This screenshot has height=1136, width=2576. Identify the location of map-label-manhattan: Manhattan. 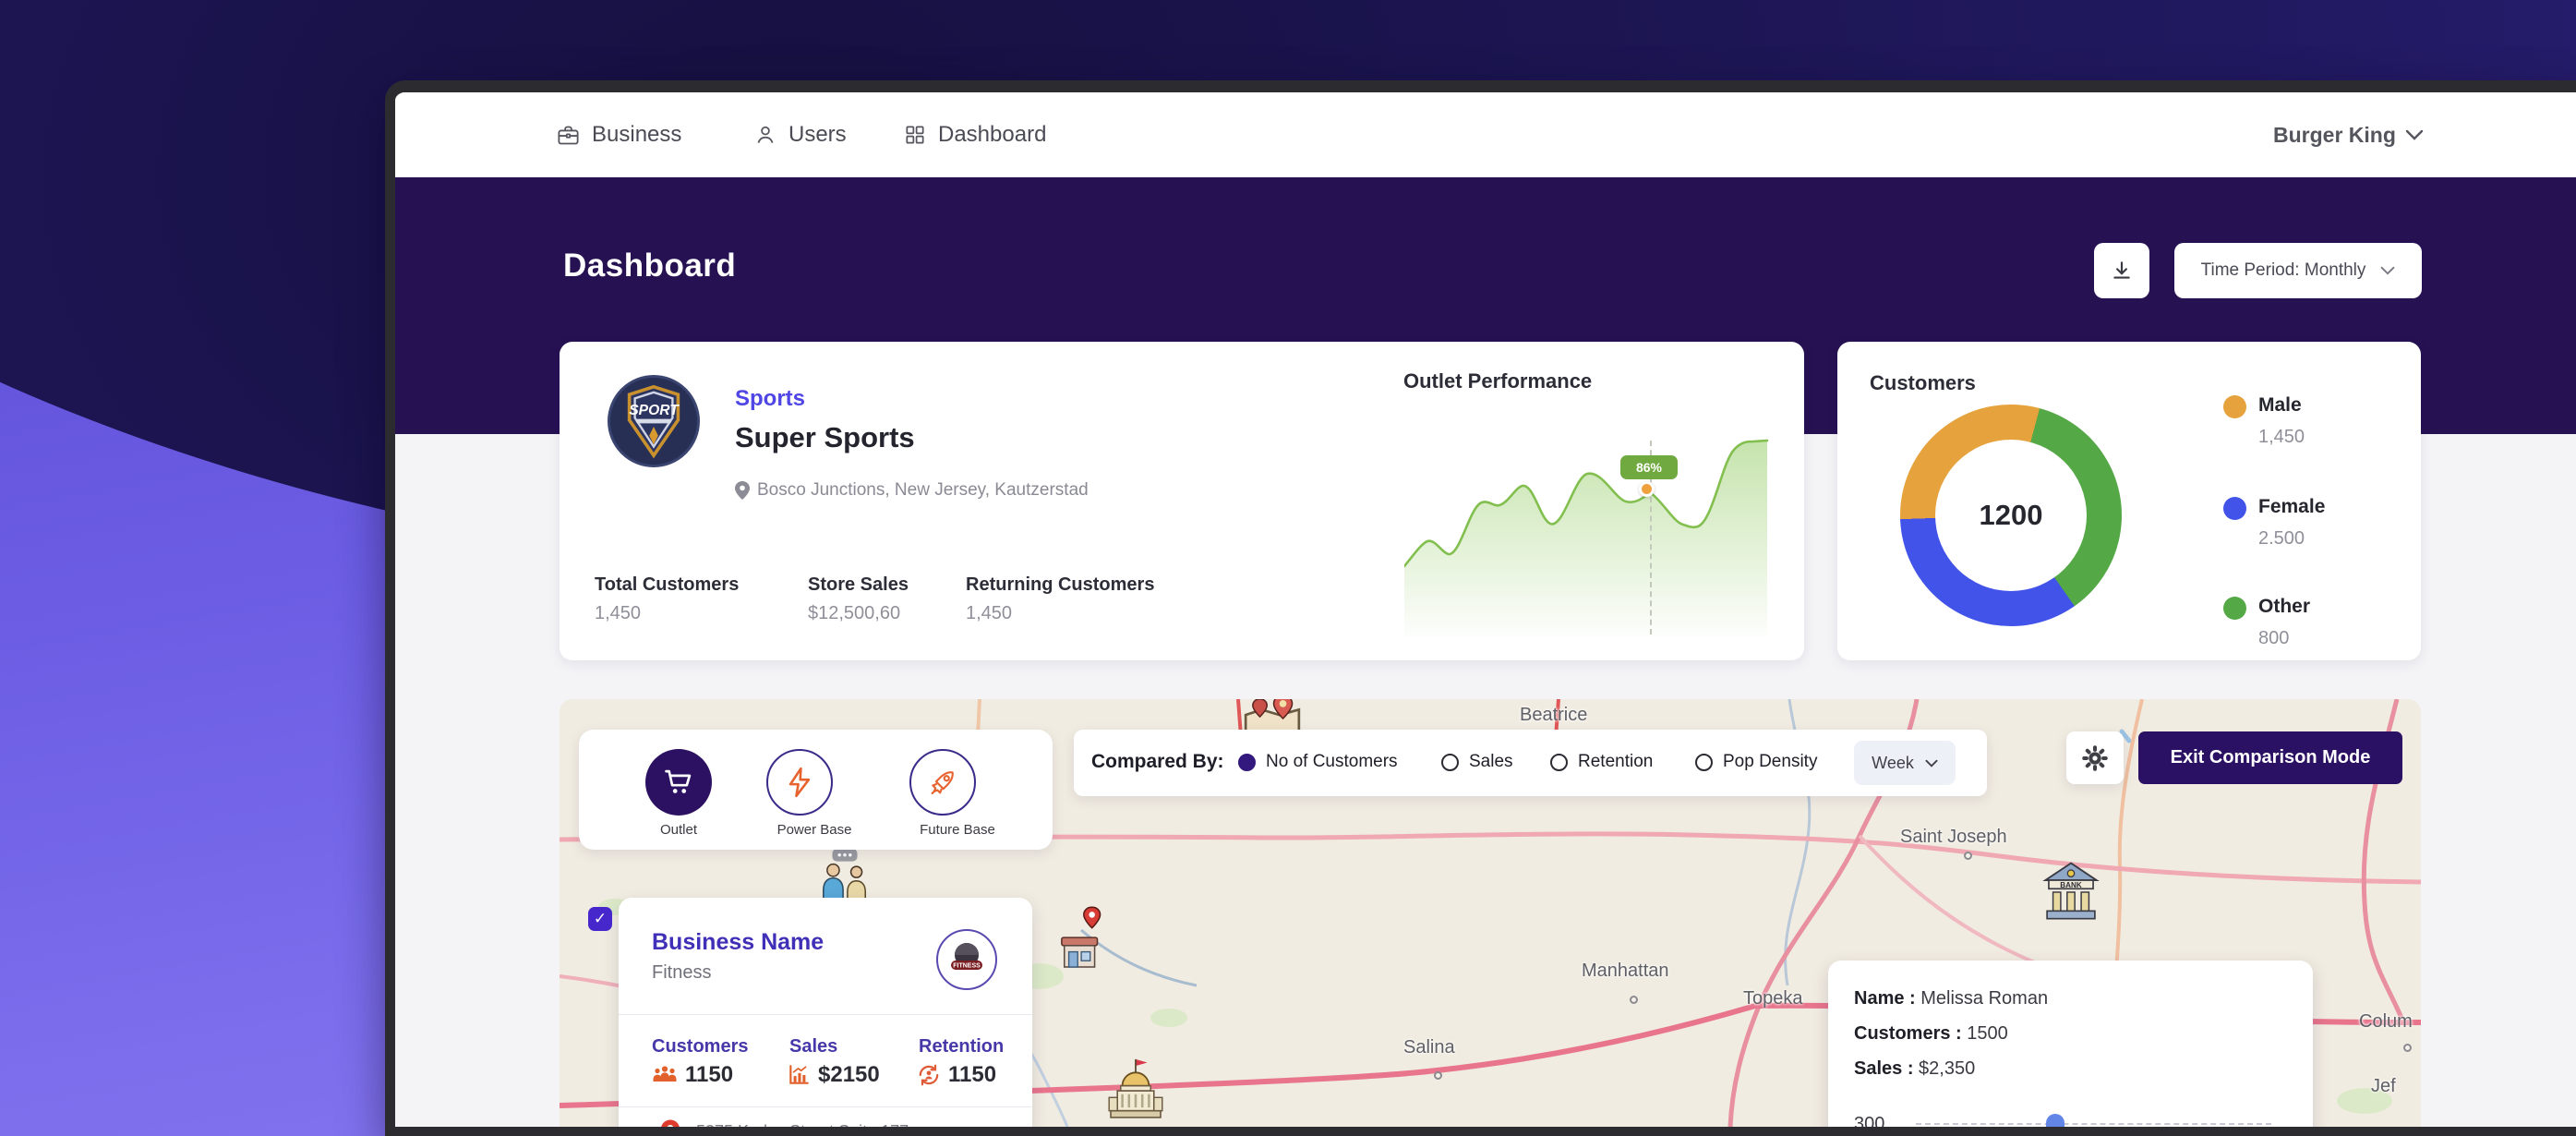
(1625, 971).